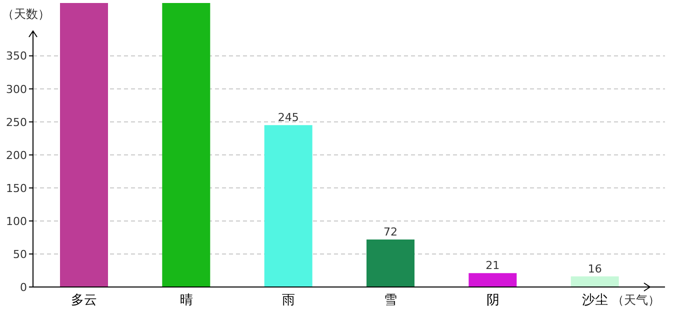 The height and width of the screenshot is (320, 680). What do you see at coordinates (84, 300) in the screenshot?
I see `x-tick-label: 多云` at bounding box center [84, 300].